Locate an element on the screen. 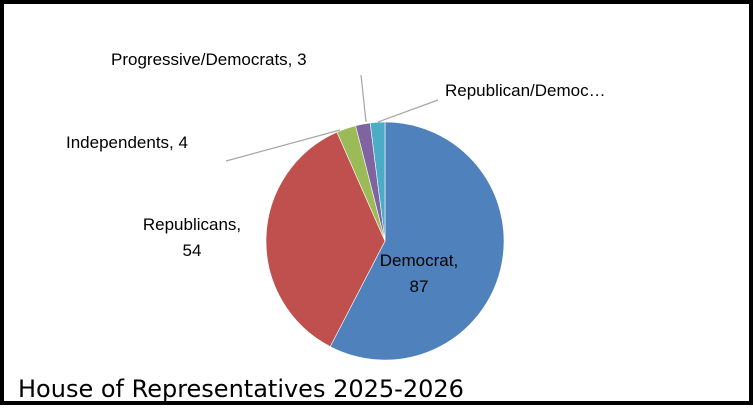 The height and width of the screenshot is (409, 753). leader-line-republican-democ is located at coordinates (408, 111).